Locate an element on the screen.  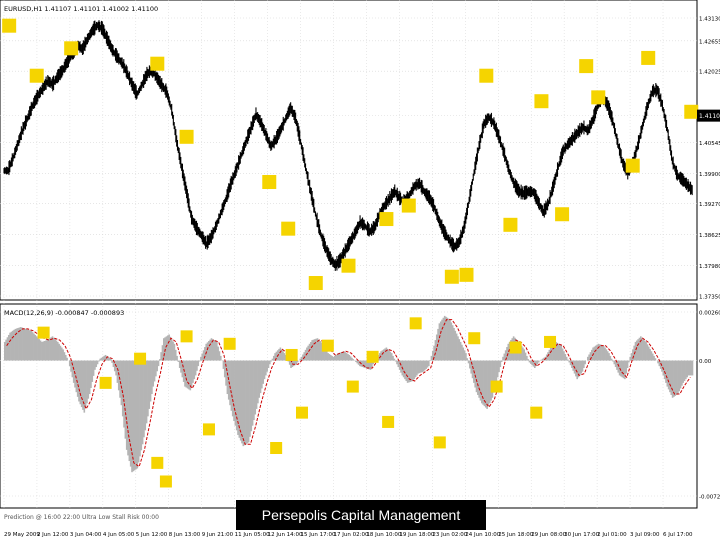
time-tick-label: 3 Jun 04:00 is located at coordinates (86, 535).